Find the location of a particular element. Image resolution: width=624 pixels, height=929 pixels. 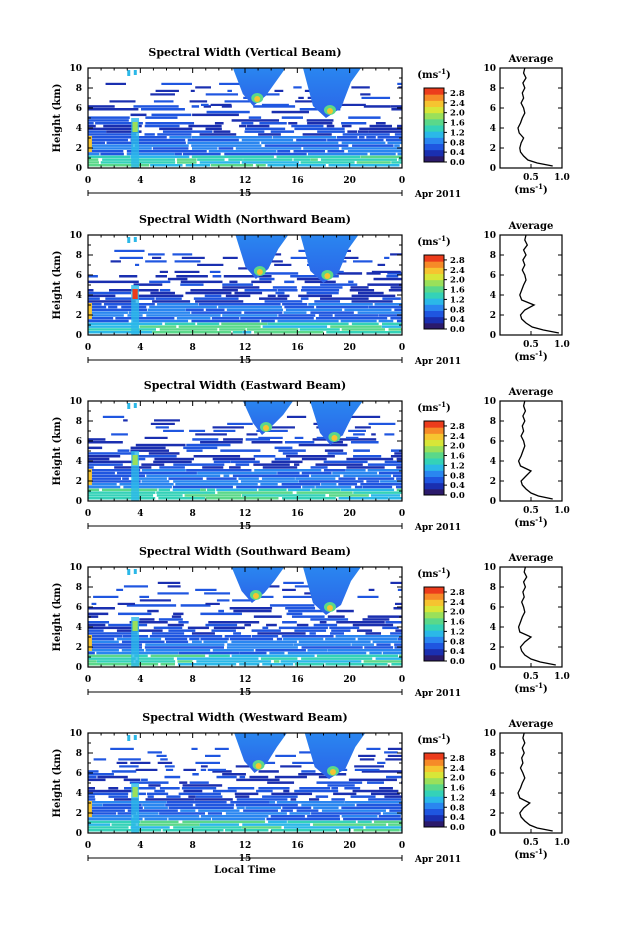

panel-title: Spectral Width (Eastward Beam) is located at coordinates (245, 385).